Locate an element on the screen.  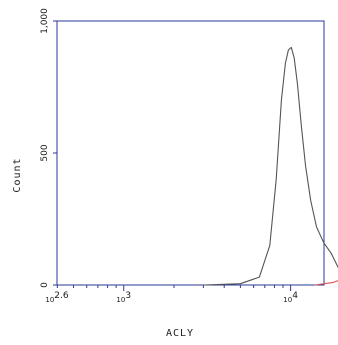
y-tick-label: 1,000 is located at coordinates (45, 21).